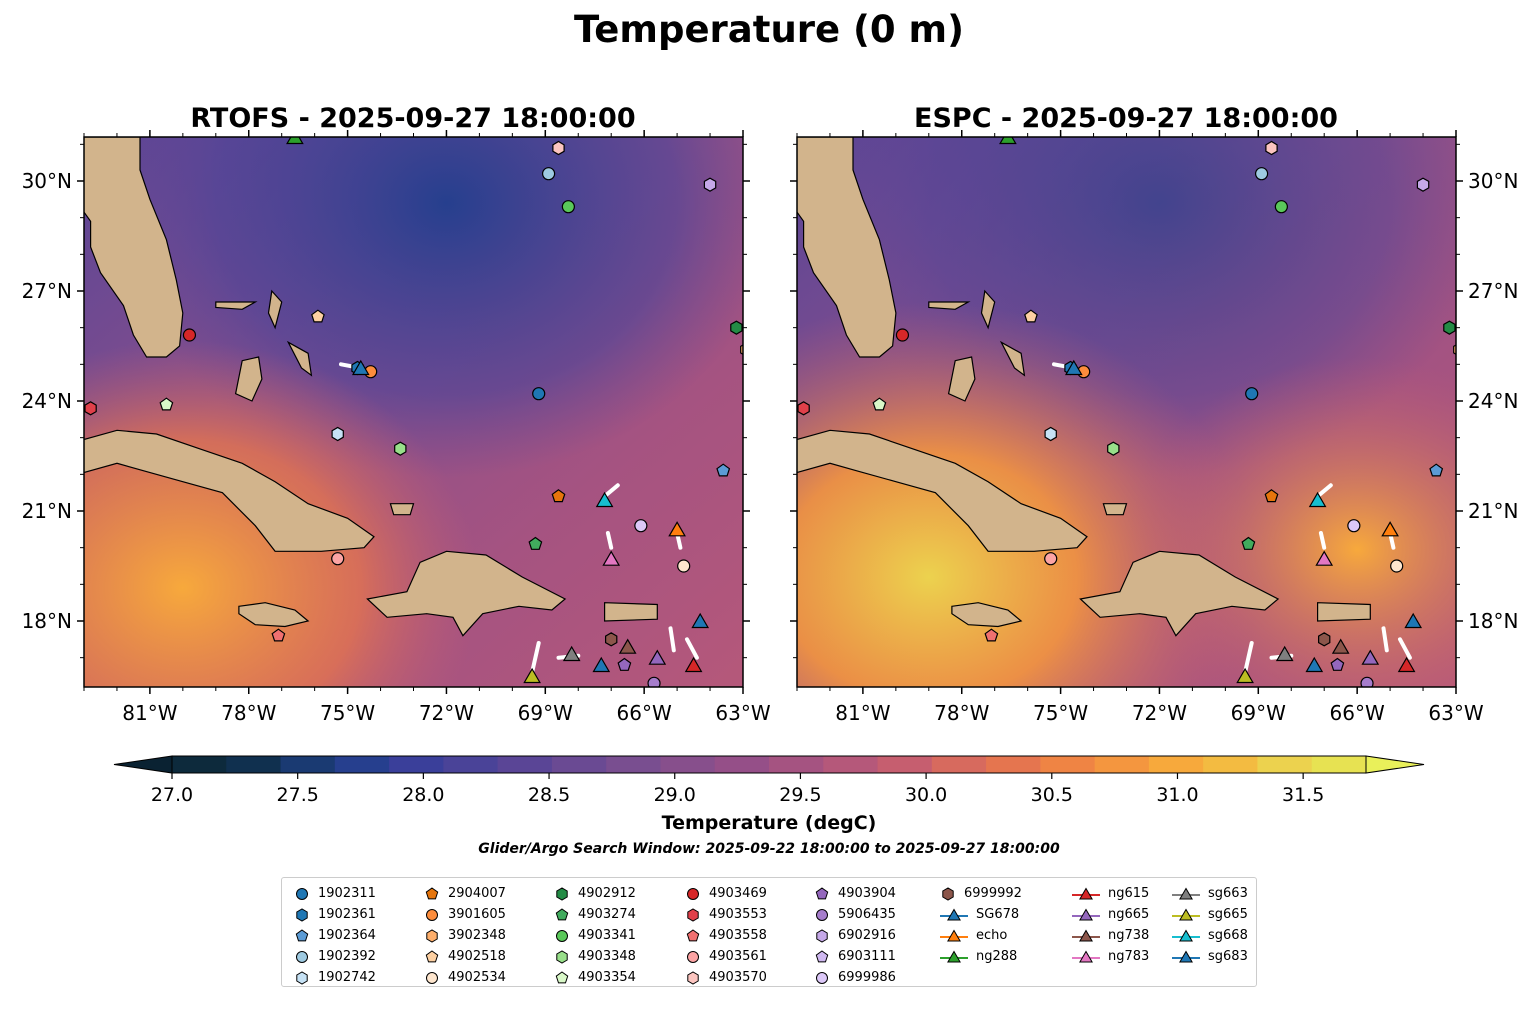  Describe the element at coordinates (134, 247) in the screenshot. I see `land-florida` at that location.